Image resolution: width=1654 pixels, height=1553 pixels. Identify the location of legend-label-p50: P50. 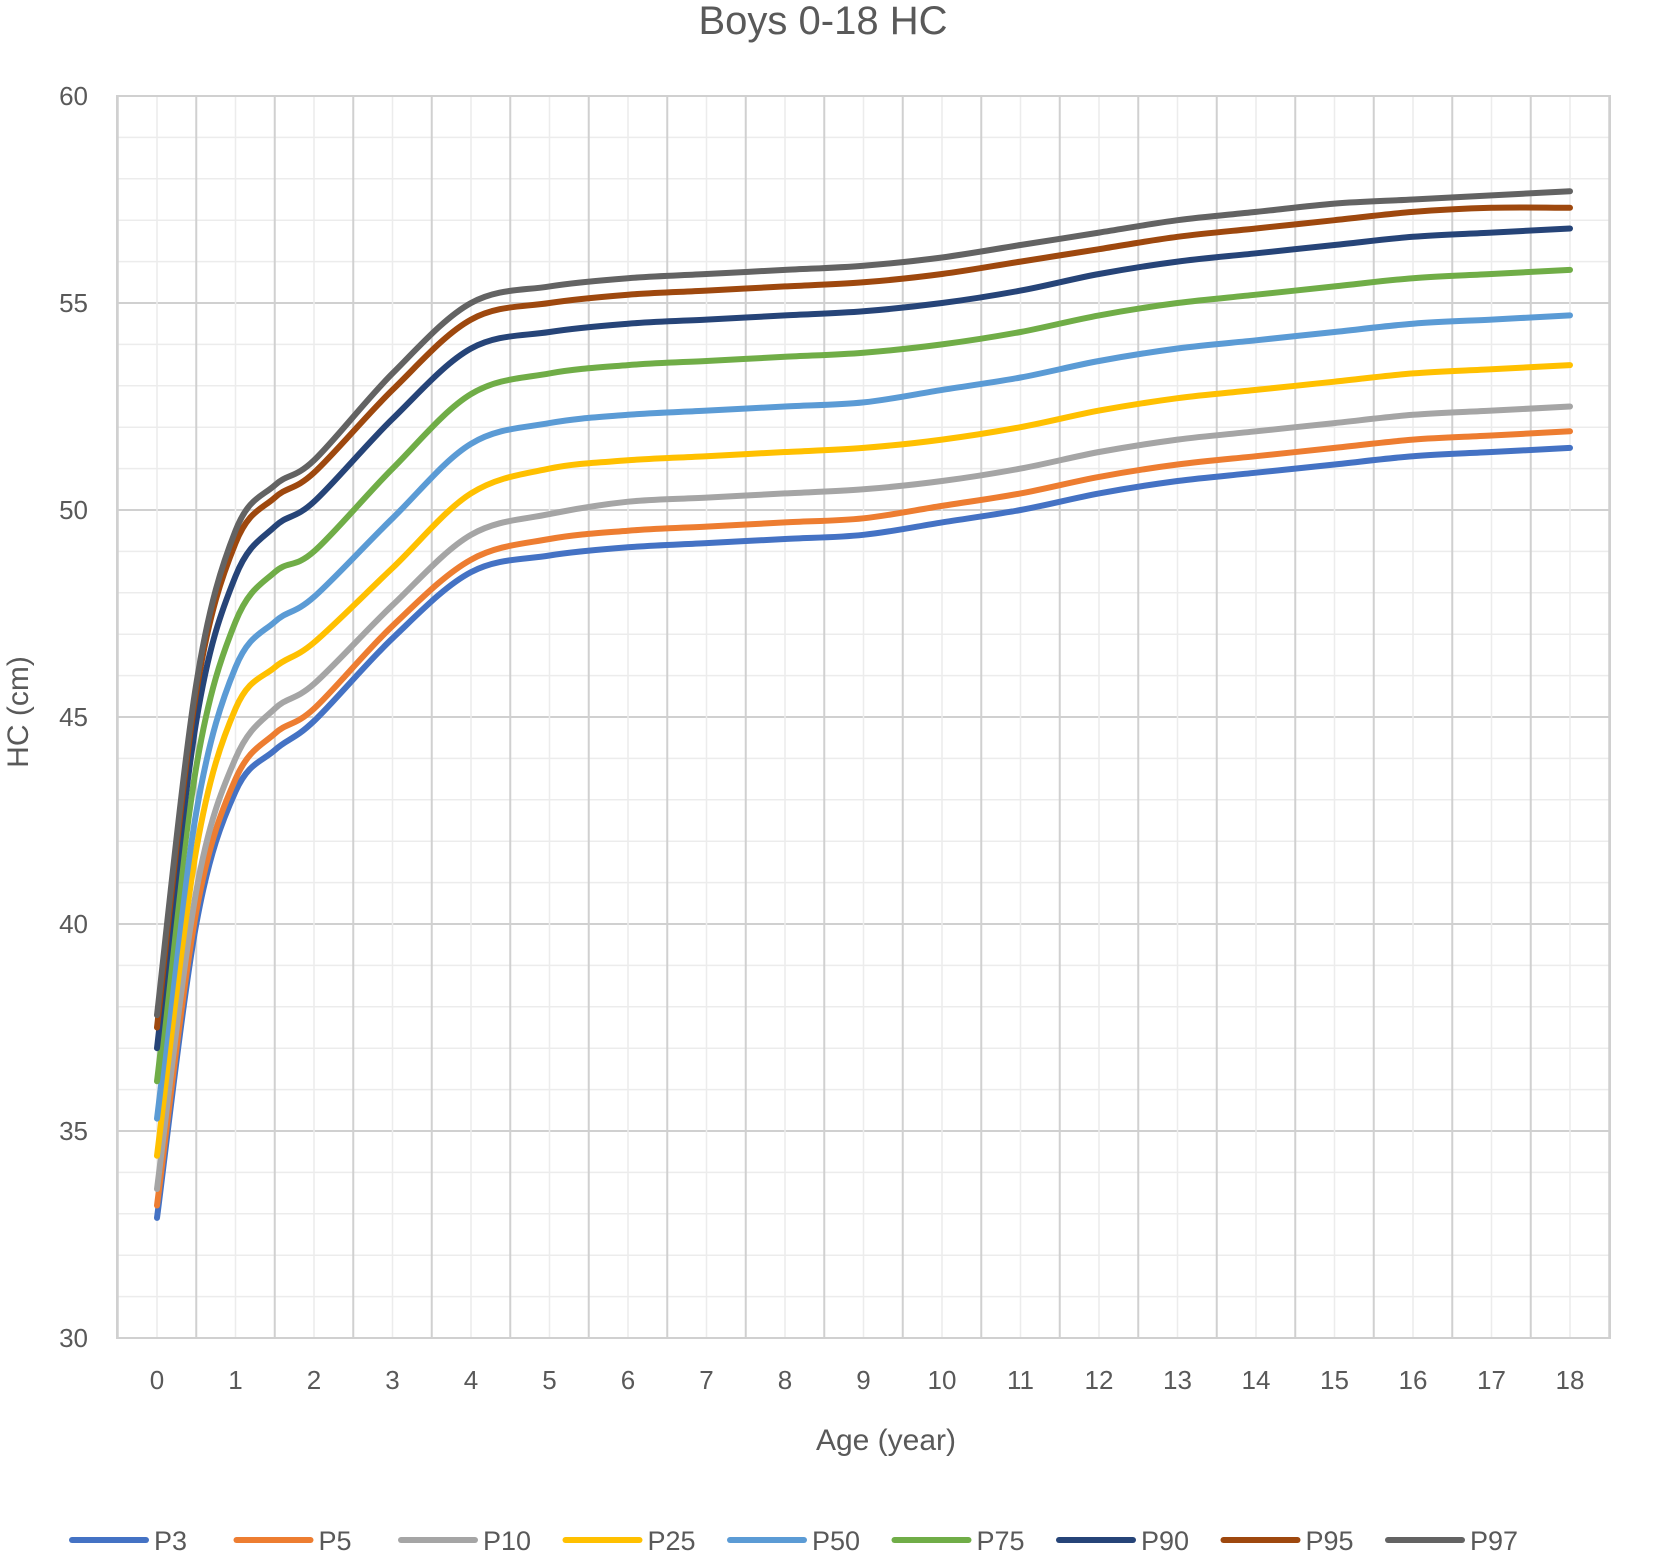
(836, 1539).